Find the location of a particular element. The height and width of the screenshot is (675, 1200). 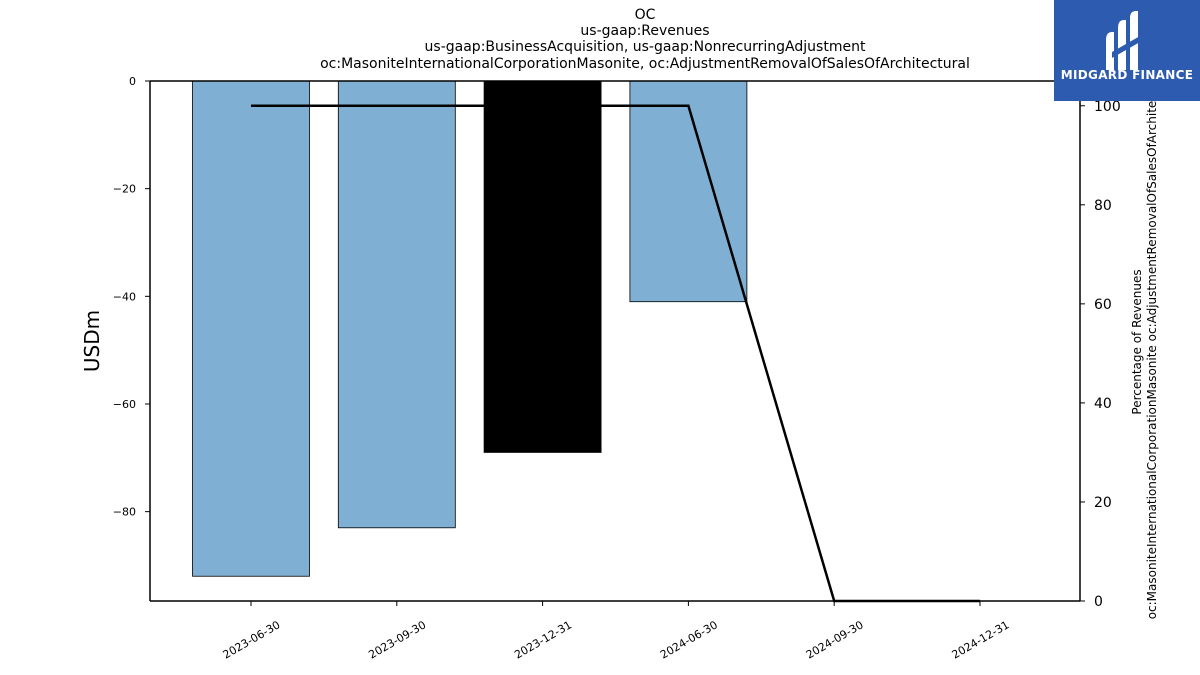

left-tick-label: −20 is located at coordinates (124, 189).